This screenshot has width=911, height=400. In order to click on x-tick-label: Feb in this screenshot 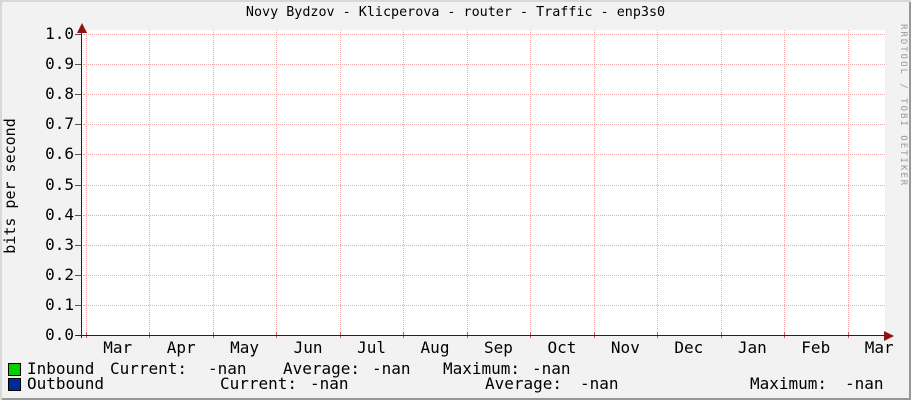, I will do `click(816, 347)`.